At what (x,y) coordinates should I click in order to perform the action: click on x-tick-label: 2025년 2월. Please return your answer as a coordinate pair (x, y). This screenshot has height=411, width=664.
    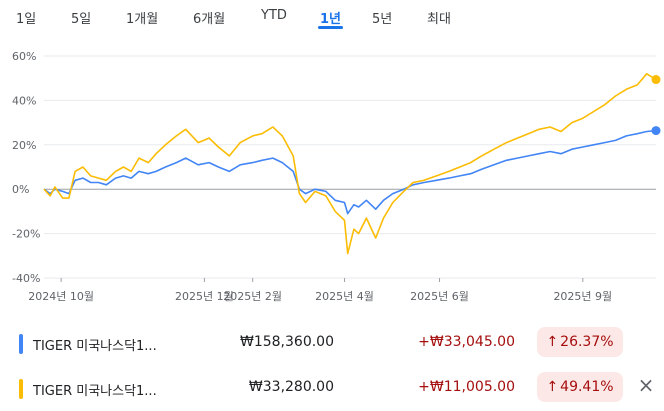
    Looking at the image, I should click on (252, 296).